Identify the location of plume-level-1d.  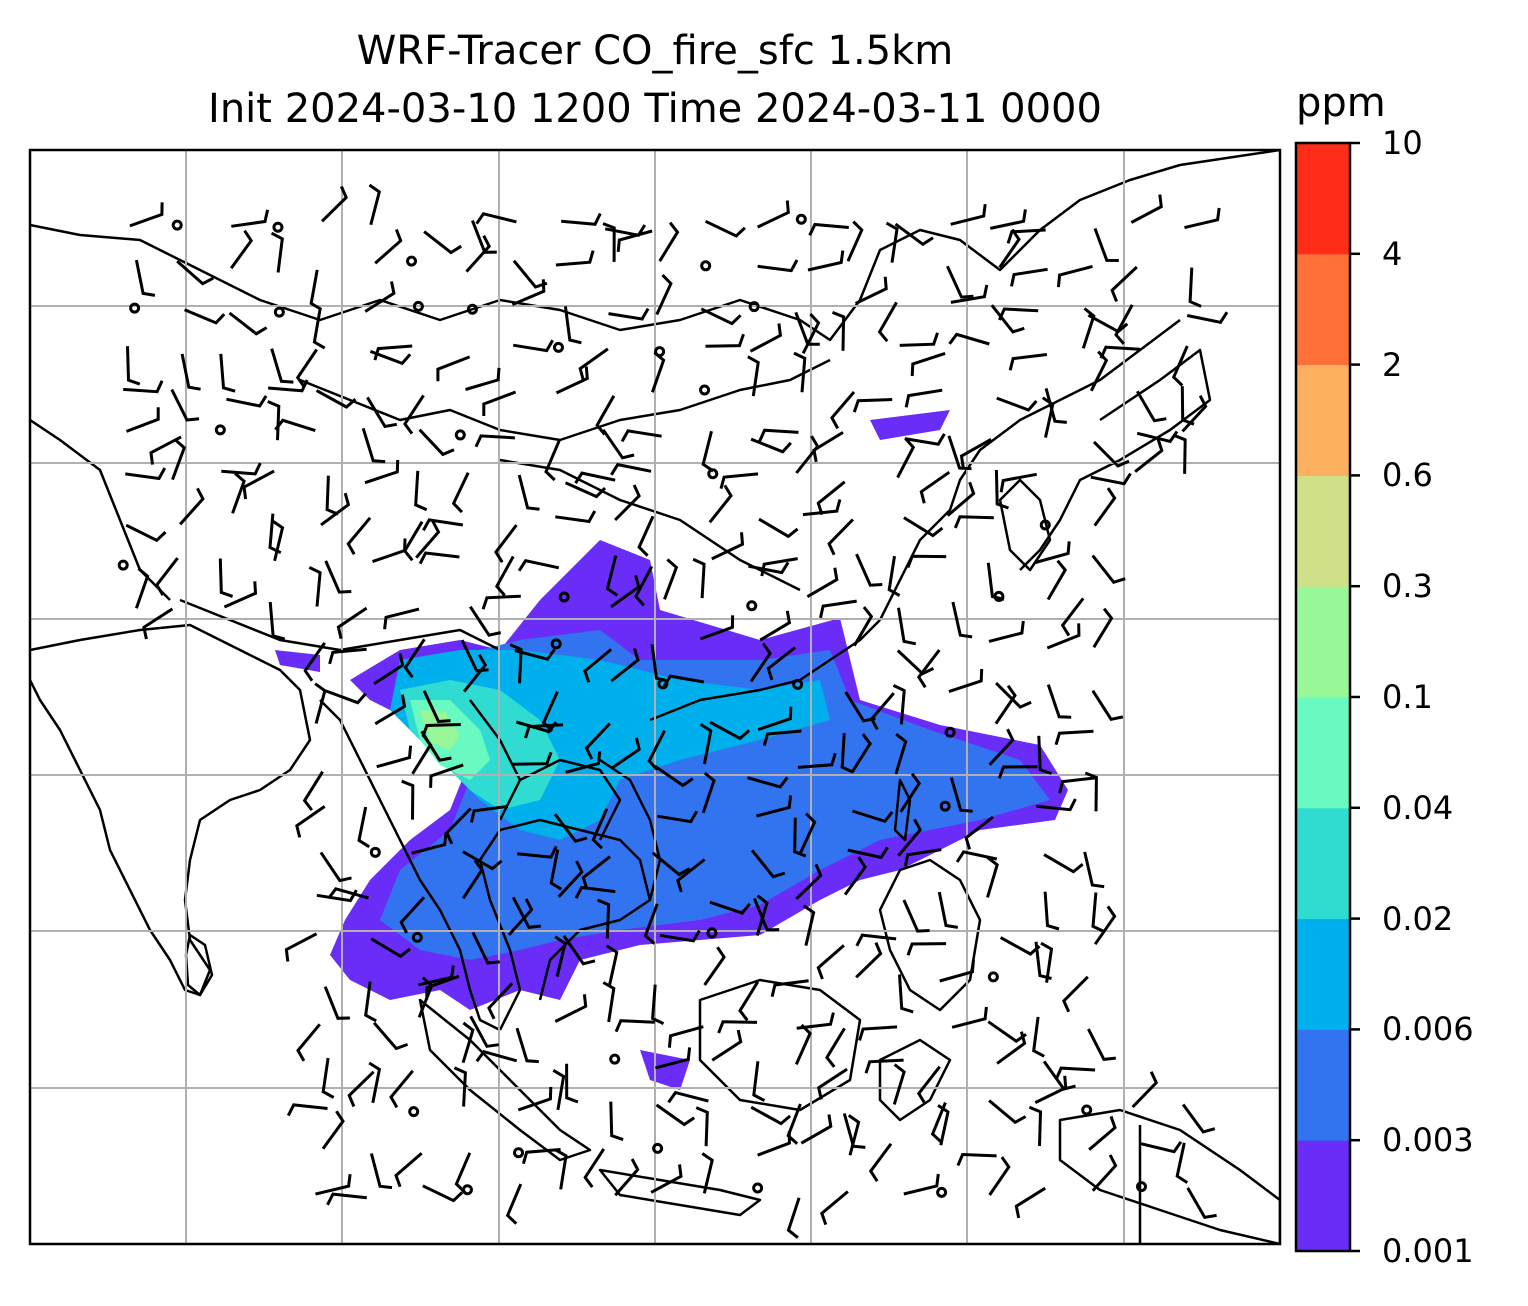
(665, 1070).